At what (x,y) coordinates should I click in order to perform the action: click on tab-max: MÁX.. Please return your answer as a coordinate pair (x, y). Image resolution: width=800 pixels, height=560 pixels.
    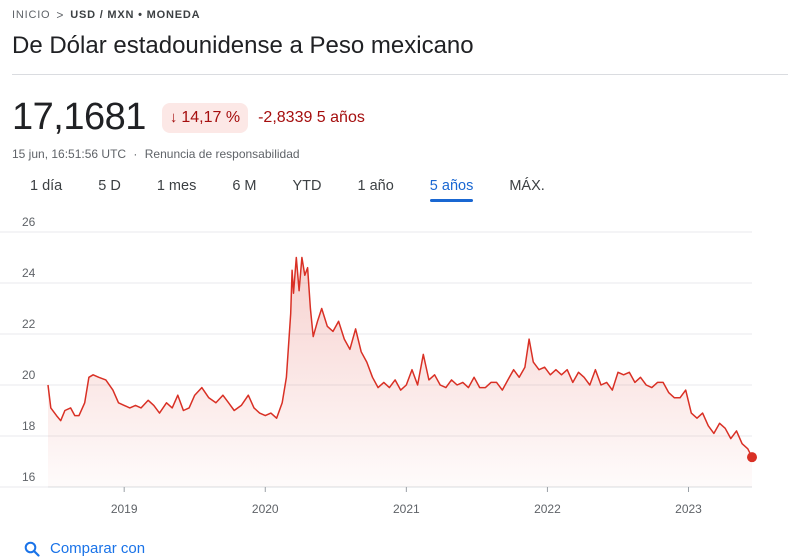
    Looking at the image, I should click on (527, 186).